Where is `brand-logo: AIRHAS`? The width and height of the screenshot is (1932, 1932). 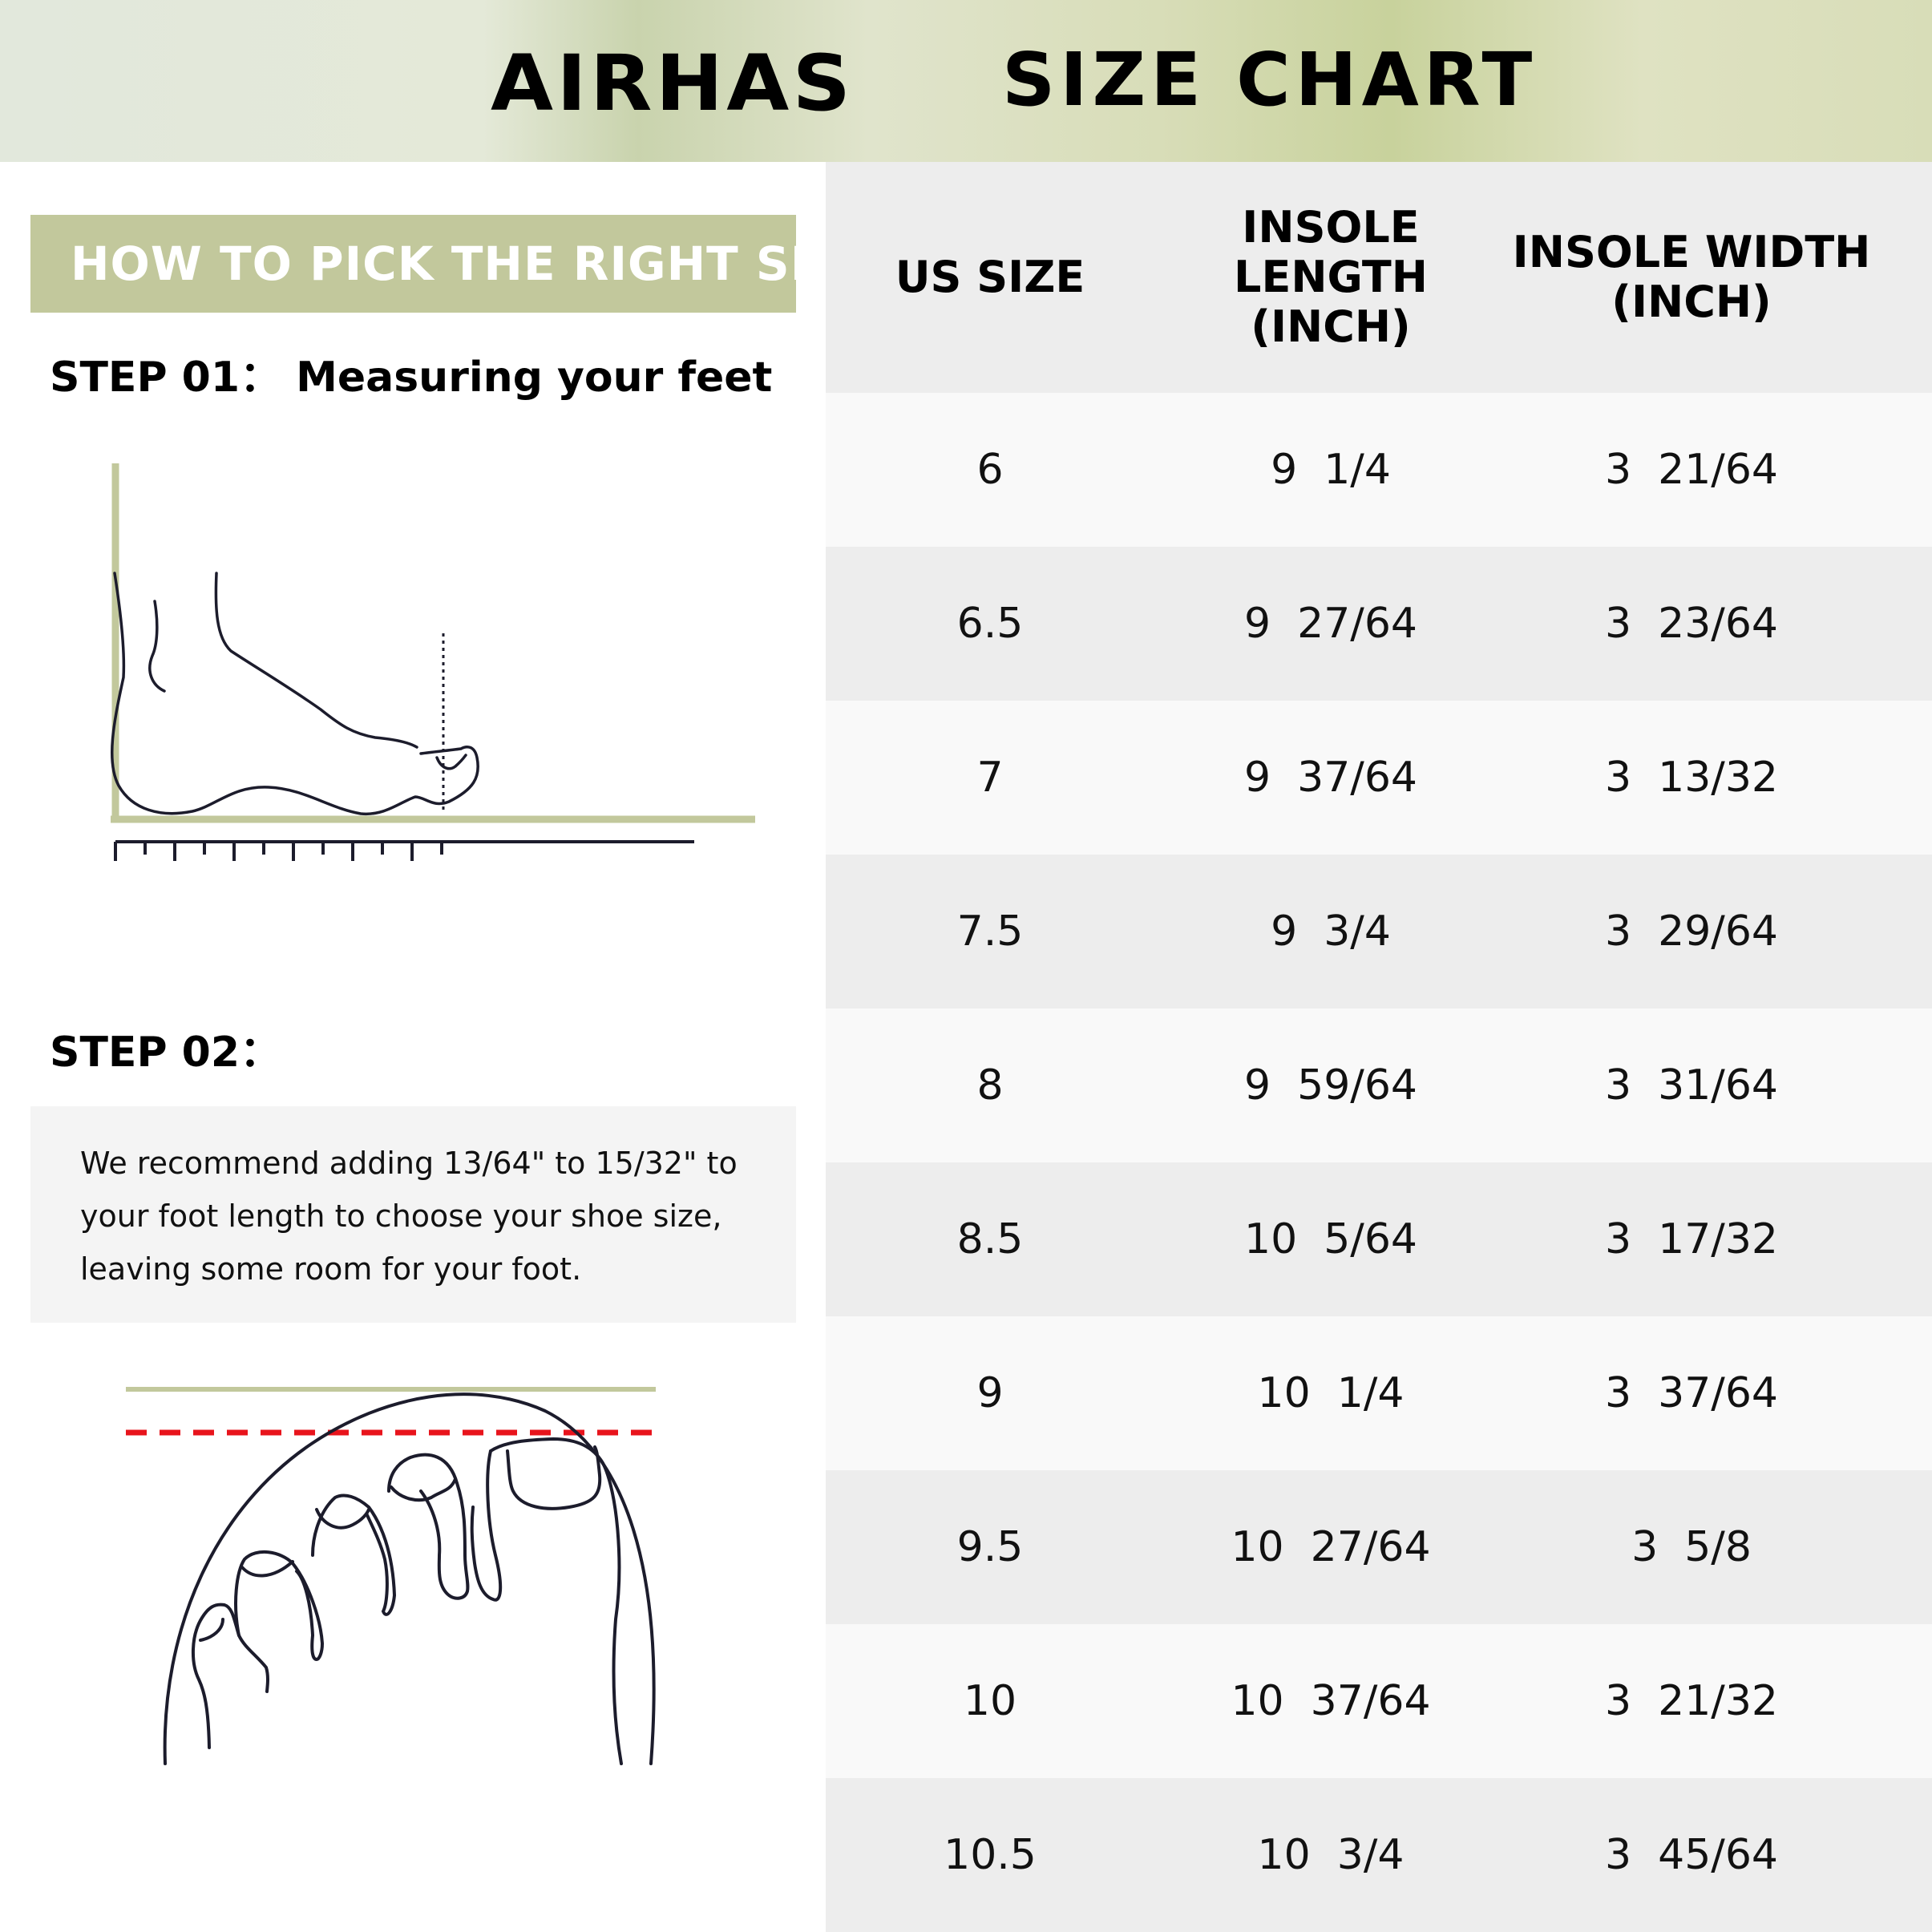 brand-logo: AIRHAS is located at coordinates (673, 83).